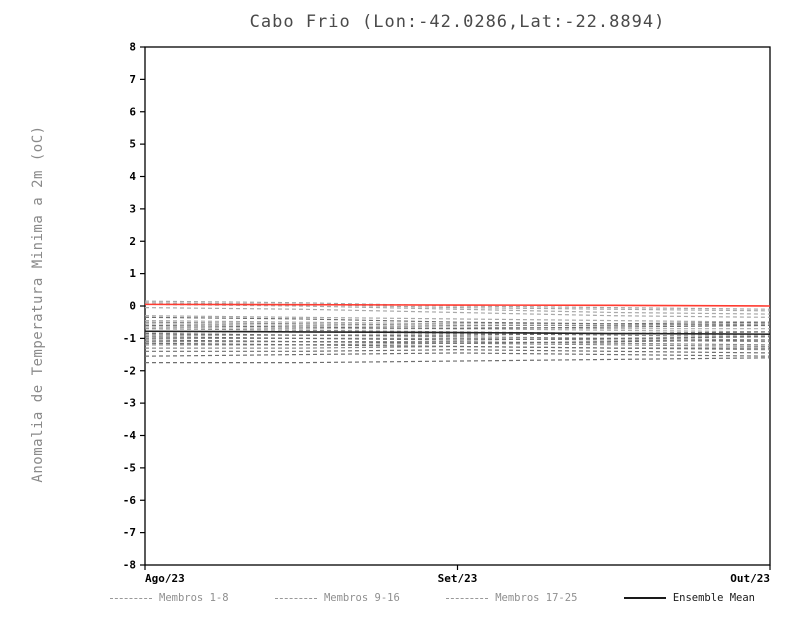 The image size is (800, 618). I want to click on legend-label: Membros 1-8, so click(194, 598).